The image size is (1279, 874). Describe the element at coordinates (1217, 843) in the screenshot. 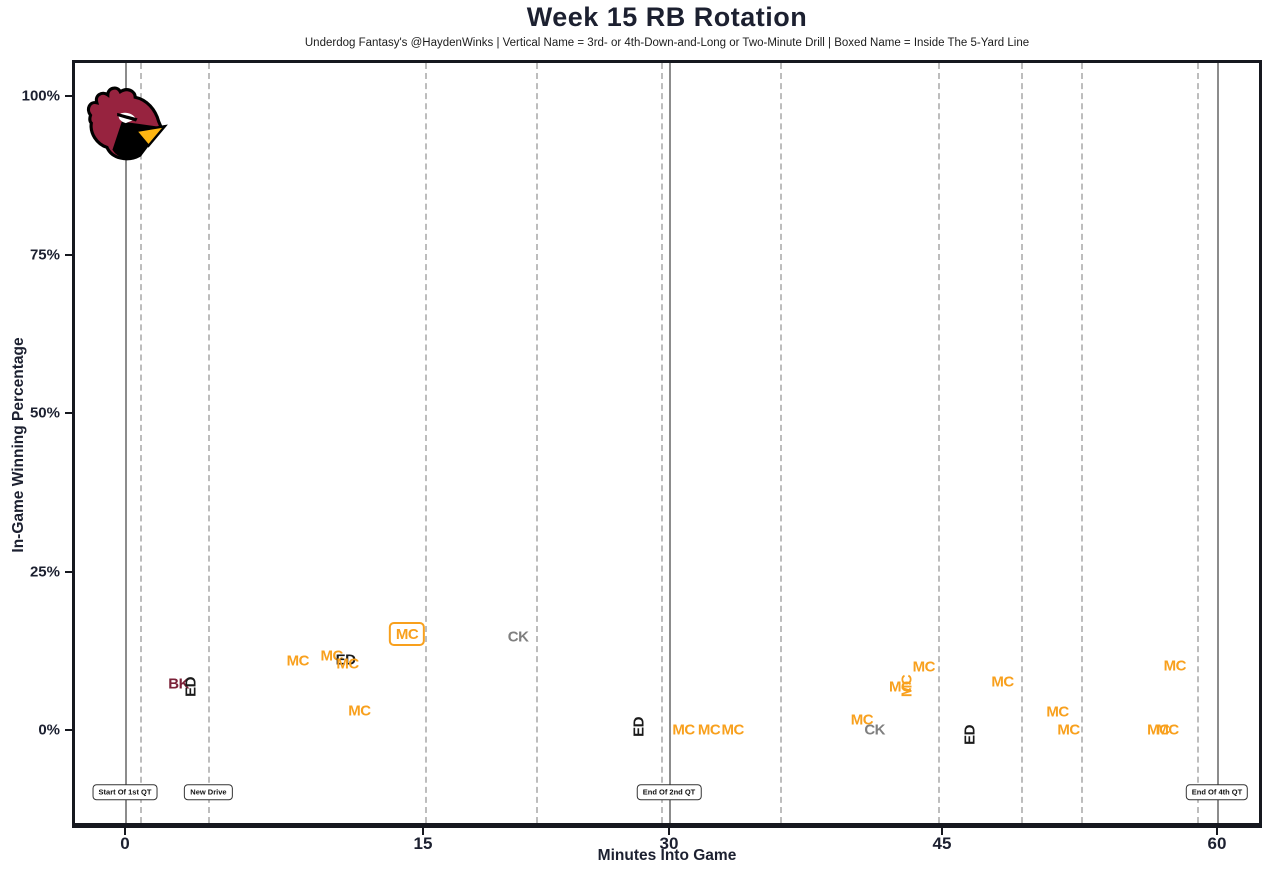

I see `x-tick-label: 60` at that location.